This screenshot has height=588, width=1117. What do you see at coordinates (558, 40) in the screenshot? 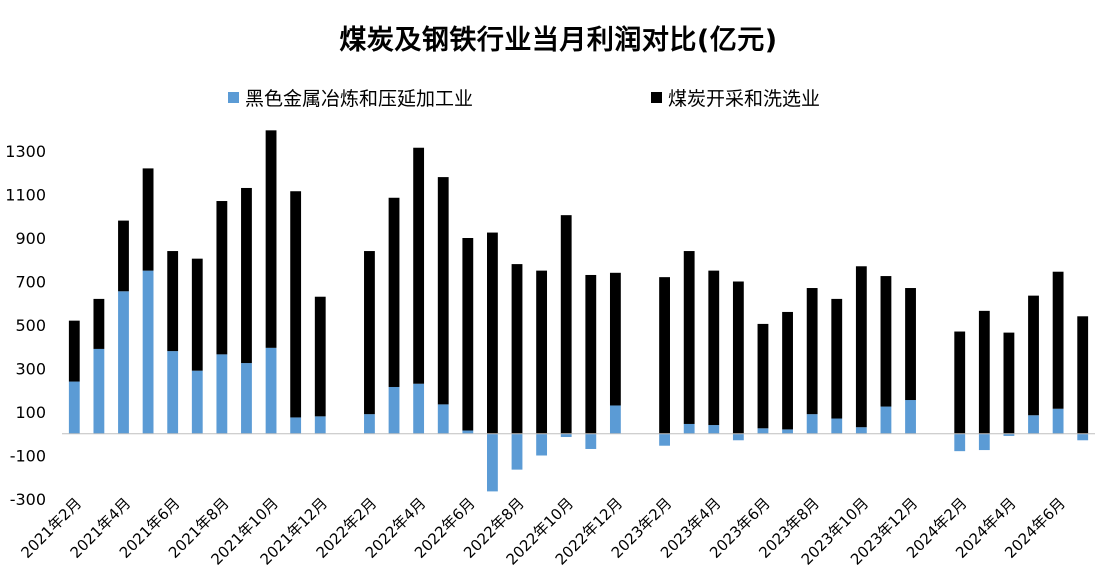
I see `chart-title: 煤炭及钢铁行业当月利润对比(亿元)` at bounding box center [558, 40].